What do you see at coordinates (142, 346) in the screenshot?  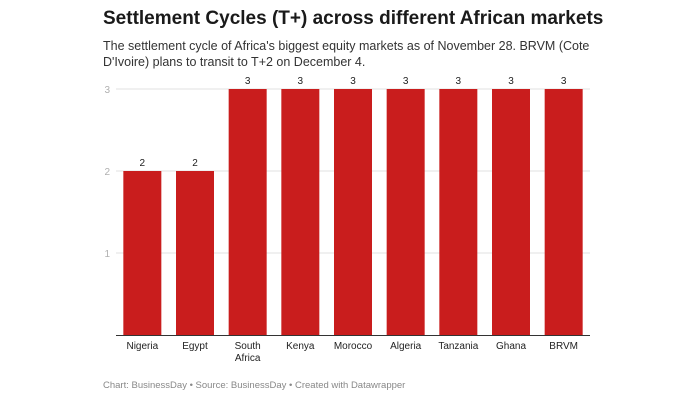 I see `x-tick-label: Nigeria` at bounding box center [142, 346].